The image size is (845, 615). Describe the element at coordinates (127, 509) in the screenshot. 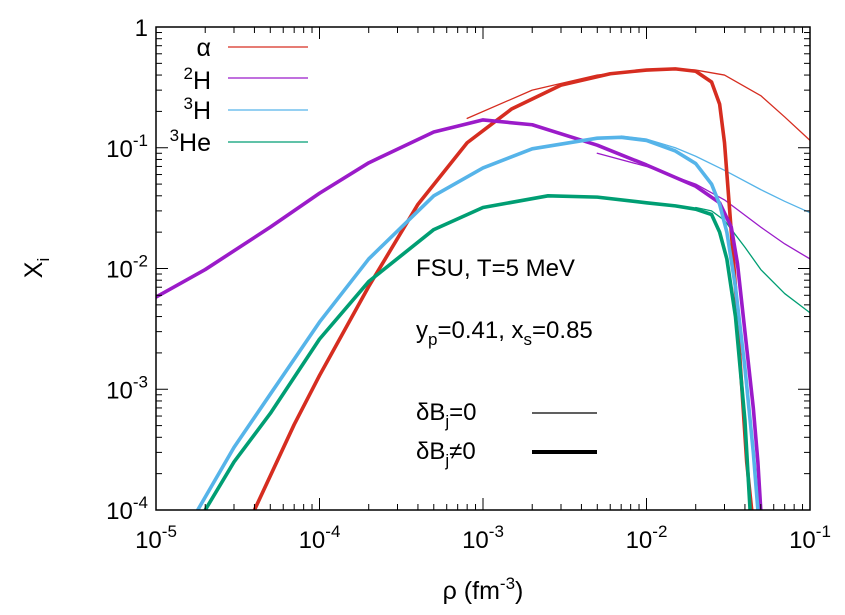

I see `y-tick-label: 10⁻⁴` at that location.